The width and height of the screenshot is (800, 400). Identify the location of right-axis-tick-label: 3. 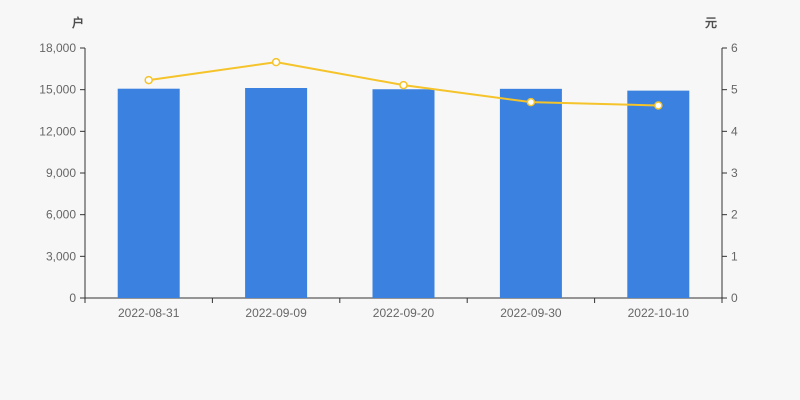
(734, 173).